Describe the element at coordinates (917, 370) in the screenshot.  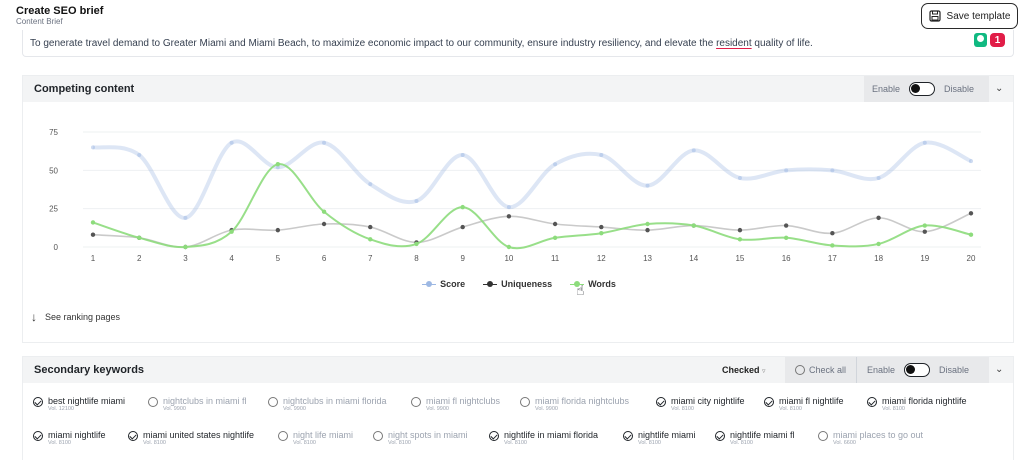
I see `secondary-toggle-switch` at that location.